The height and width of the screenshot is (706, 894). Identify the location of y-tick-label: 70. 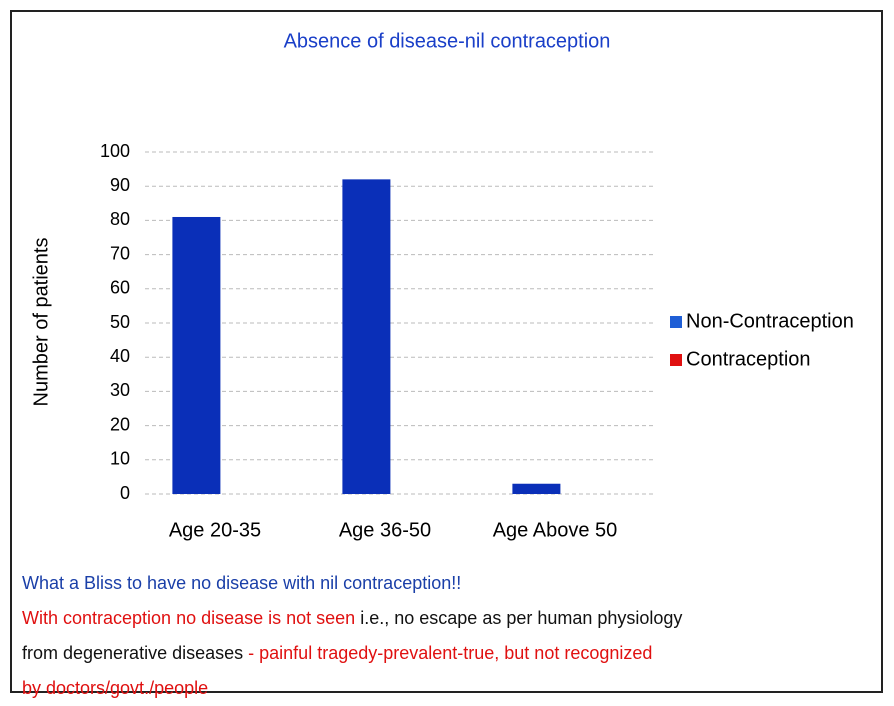
(120, 253).